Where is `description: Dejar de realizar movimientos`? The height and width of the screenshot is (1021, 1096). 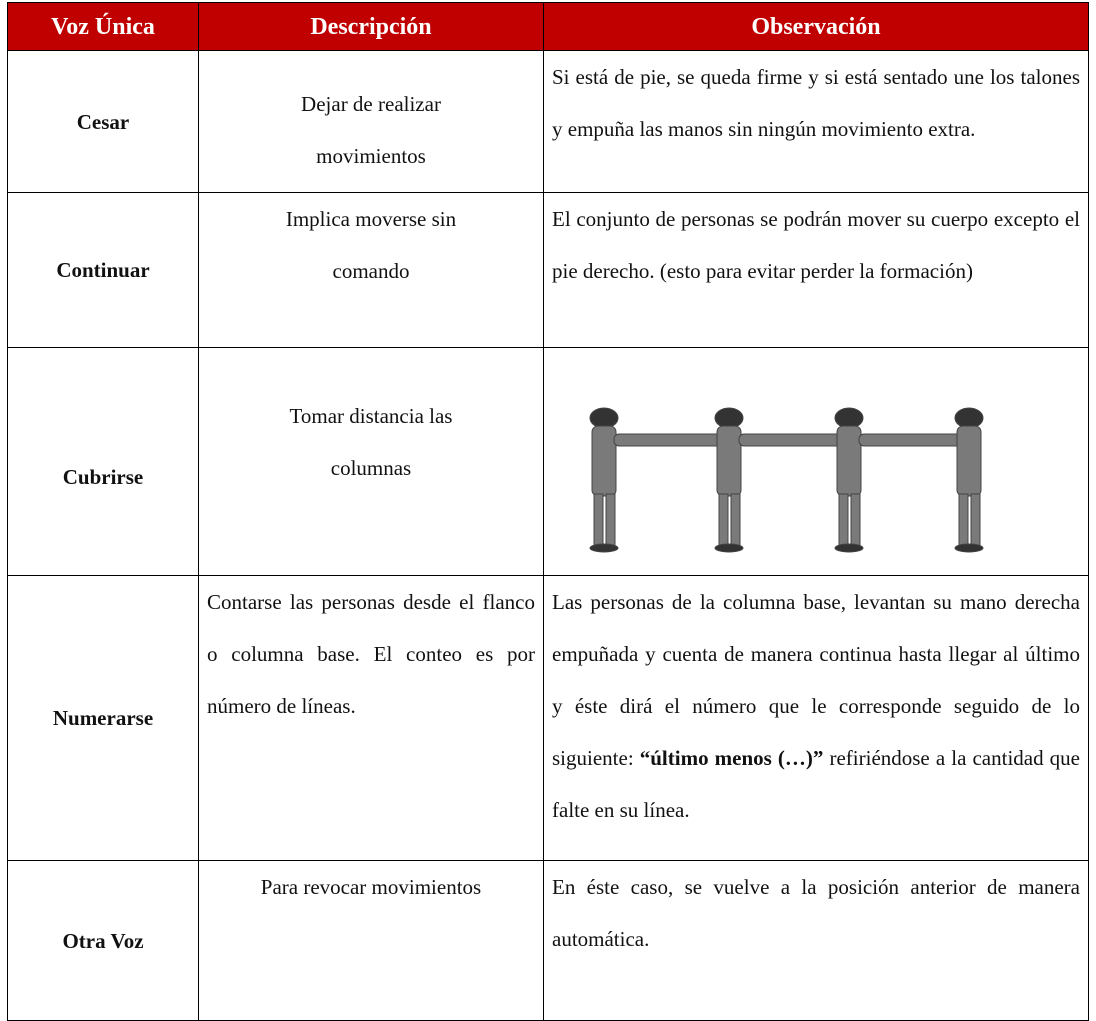
description: Dejar de realizar movimientos is located at coordinates (371, 121).